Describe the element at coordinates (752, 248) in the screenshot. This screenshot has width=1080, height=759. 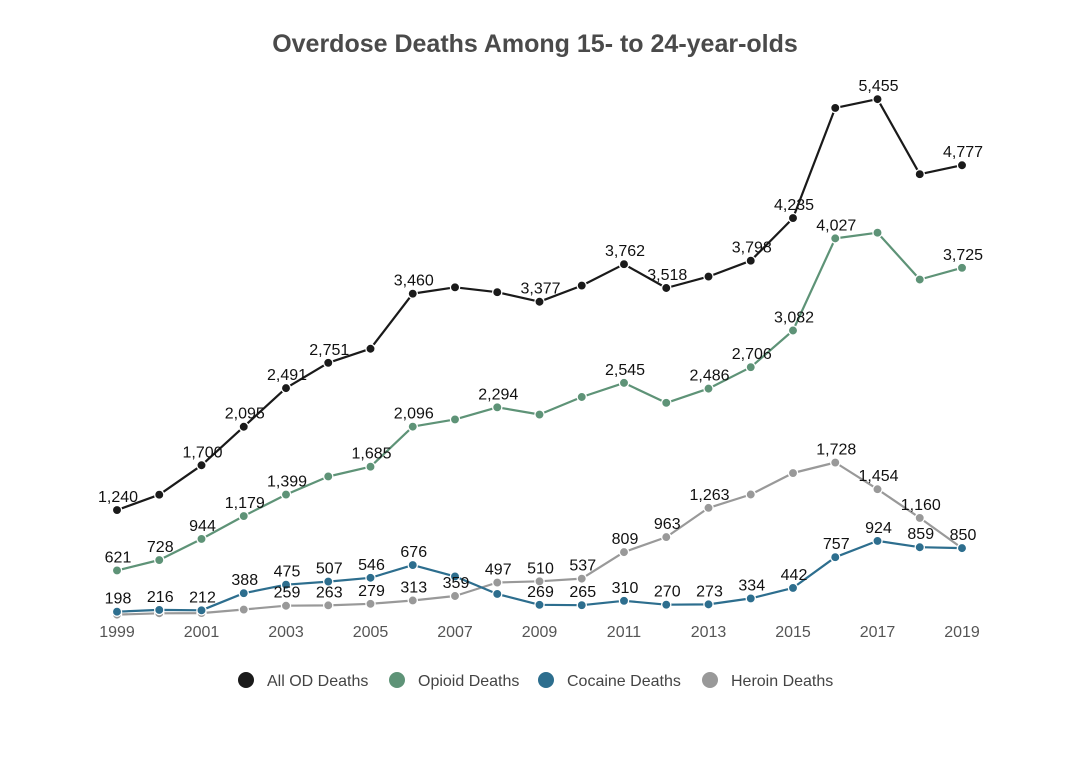
I see `all-od-deaths-data-label: 3,798` at that location.